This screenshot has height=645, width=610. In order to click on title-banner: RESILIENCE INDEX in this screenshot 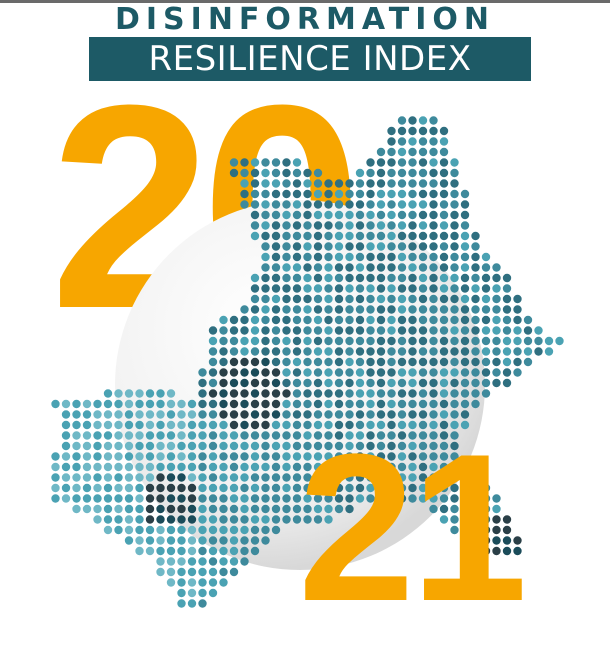, I will do `click(310, 59)`.